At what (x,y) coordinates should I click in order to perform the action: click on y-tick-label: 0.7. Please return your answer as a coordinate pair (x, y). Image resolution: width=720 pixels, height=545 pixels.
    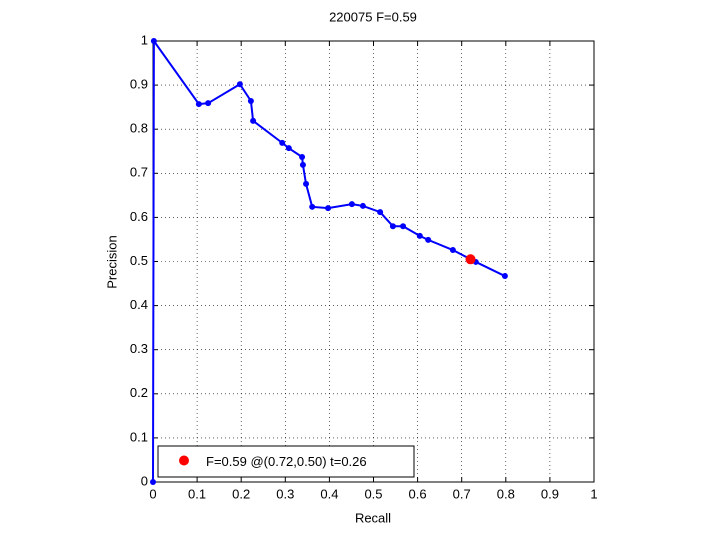
    Looking at the image, I should click on (139, 172).